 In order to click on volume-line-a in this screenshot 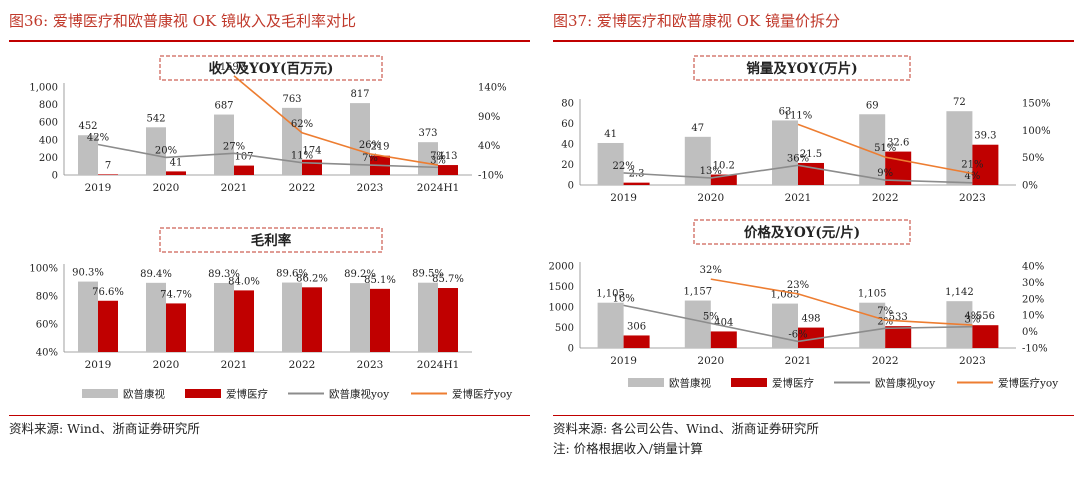, I will do `click(798, 174)`.